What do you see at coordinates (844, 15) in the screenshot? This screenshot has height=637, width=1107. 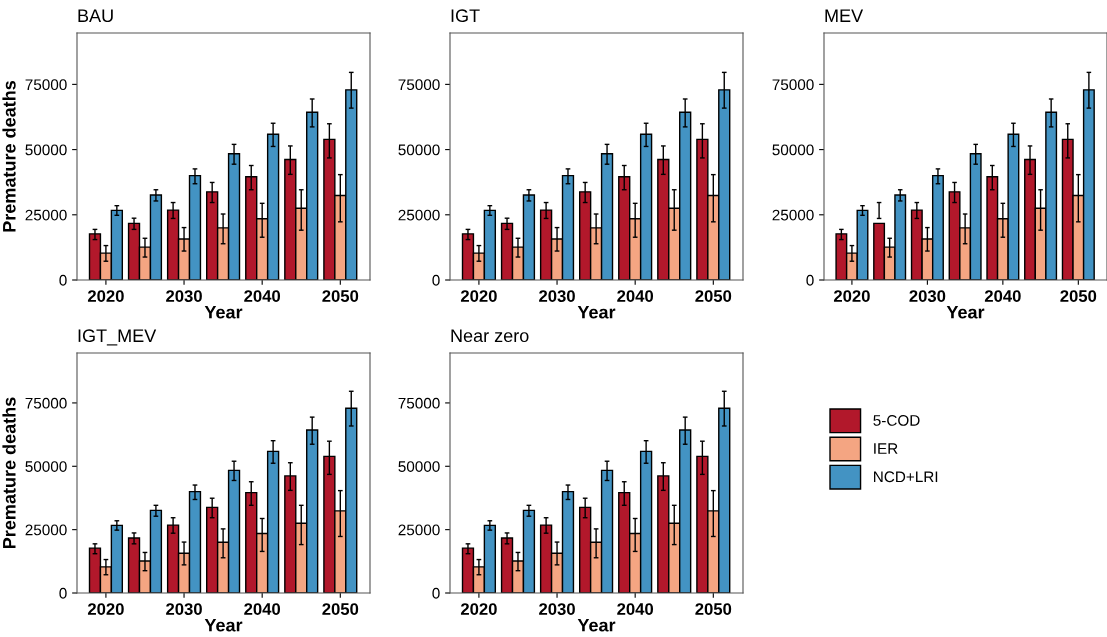 I see `chart-title: MEV` at bounding box center [844, 15].